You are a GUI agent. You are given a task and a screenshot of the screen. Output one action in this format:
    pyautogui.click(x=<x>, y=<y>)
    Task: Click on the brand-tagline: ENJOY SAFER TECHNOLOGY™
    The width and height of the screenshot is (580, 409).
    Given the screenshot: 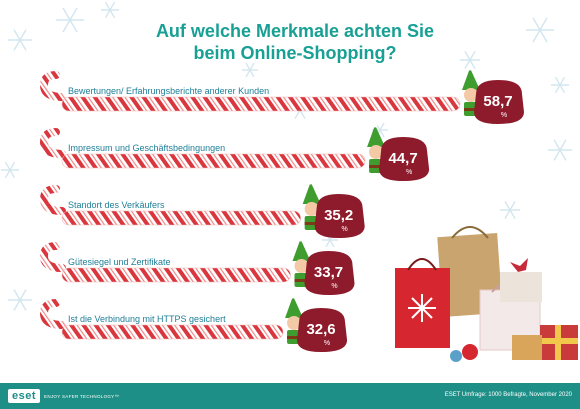 What is the action you would take?
    pyautogui.click(x=82, y=396)
    